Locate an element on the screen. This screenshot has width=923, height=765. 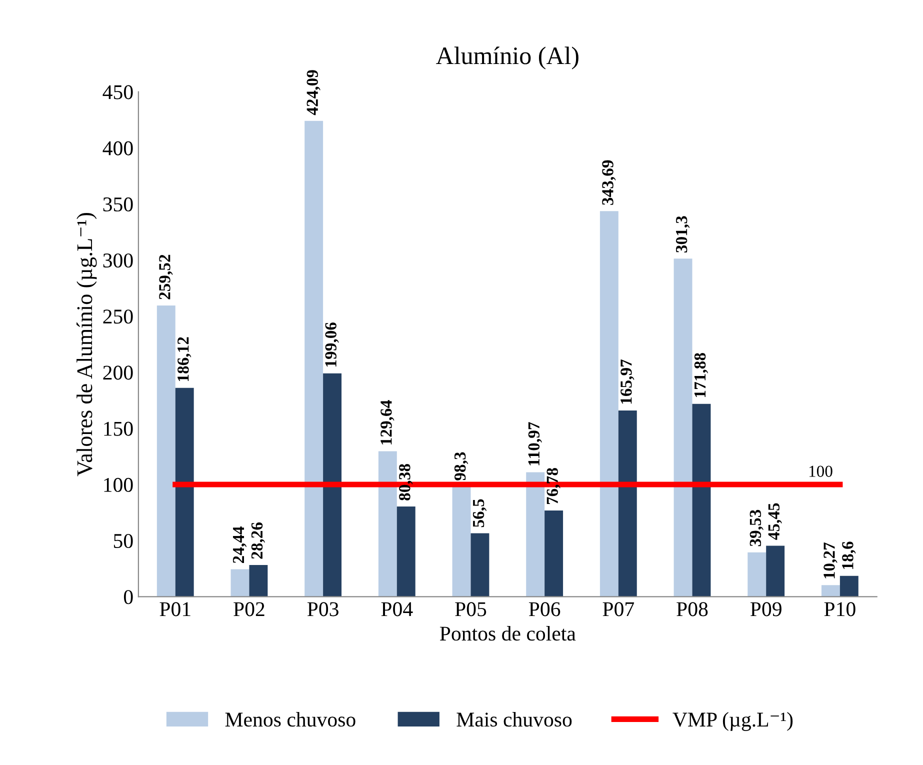
legend-label: Menos chuvoso is located at coordinates (290, 719).